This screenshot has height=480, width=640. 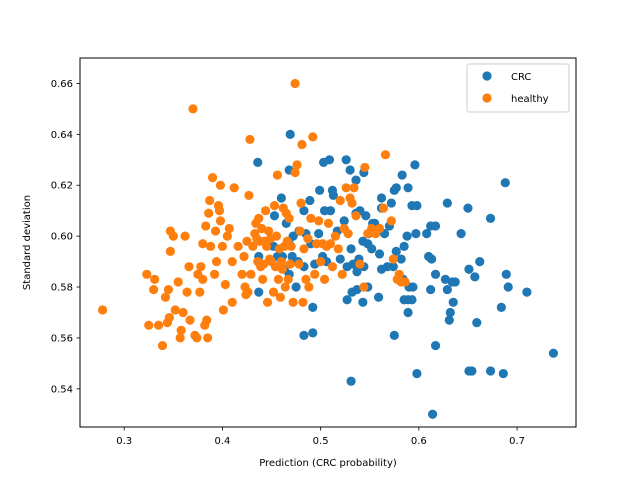 I want to click on y-tick-label: 0.54, so click(x=62, y=389).